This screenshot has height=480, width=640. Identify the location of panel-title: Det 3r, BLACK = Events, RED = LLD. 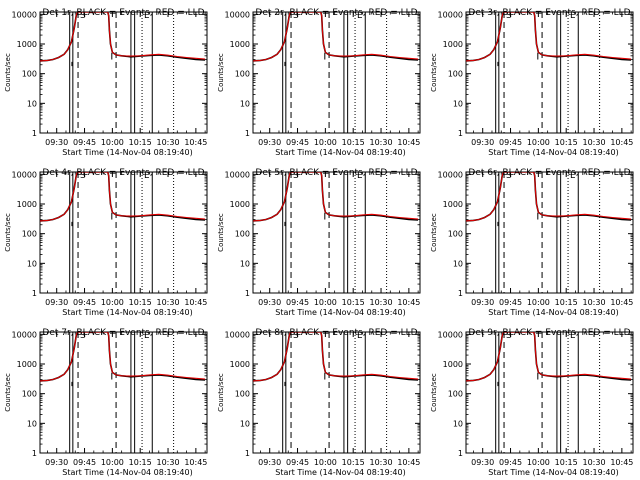
(549, 13).